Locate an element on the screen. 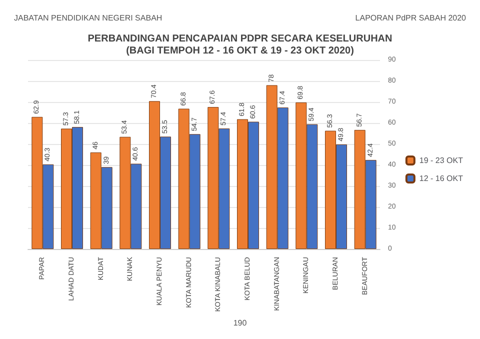 The width and height of the screenshot is (480, 339). legend-label: 19 - 23 OKT is located at coordinates (441, 160).